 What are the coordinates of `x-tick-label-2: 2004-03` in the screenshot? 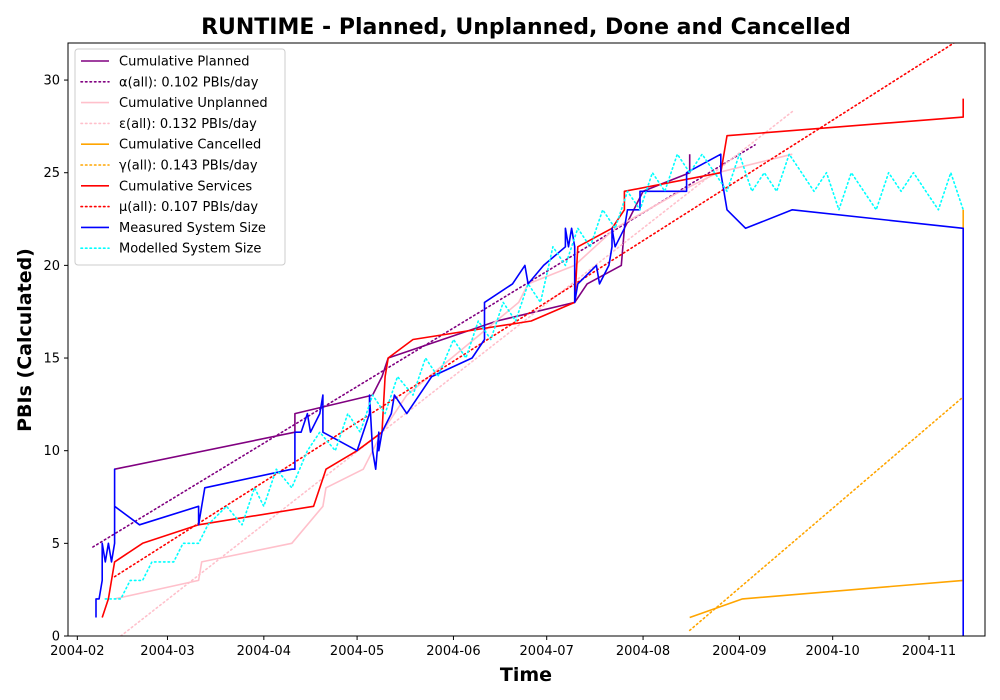 It's located at (167, 651).